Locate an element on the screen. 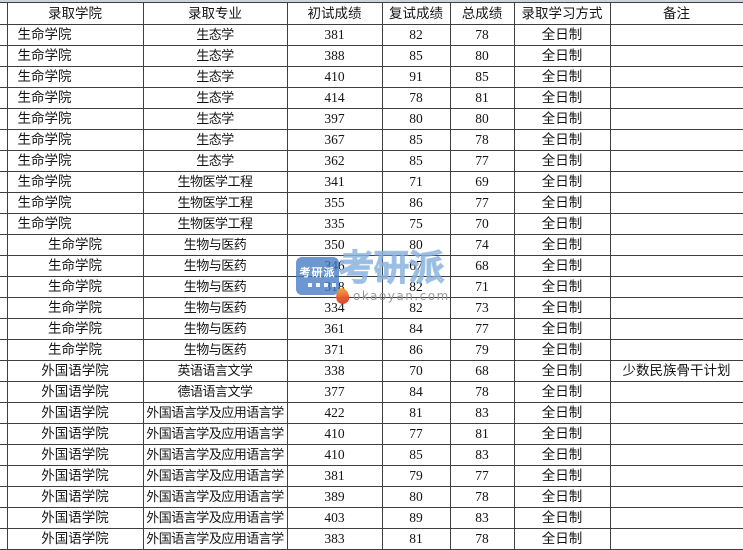 The width and height of the screenshot is (743, 550). table-row: 生命学院 生态学 381 82 78 全日制 is located at coordinates (371, 35).